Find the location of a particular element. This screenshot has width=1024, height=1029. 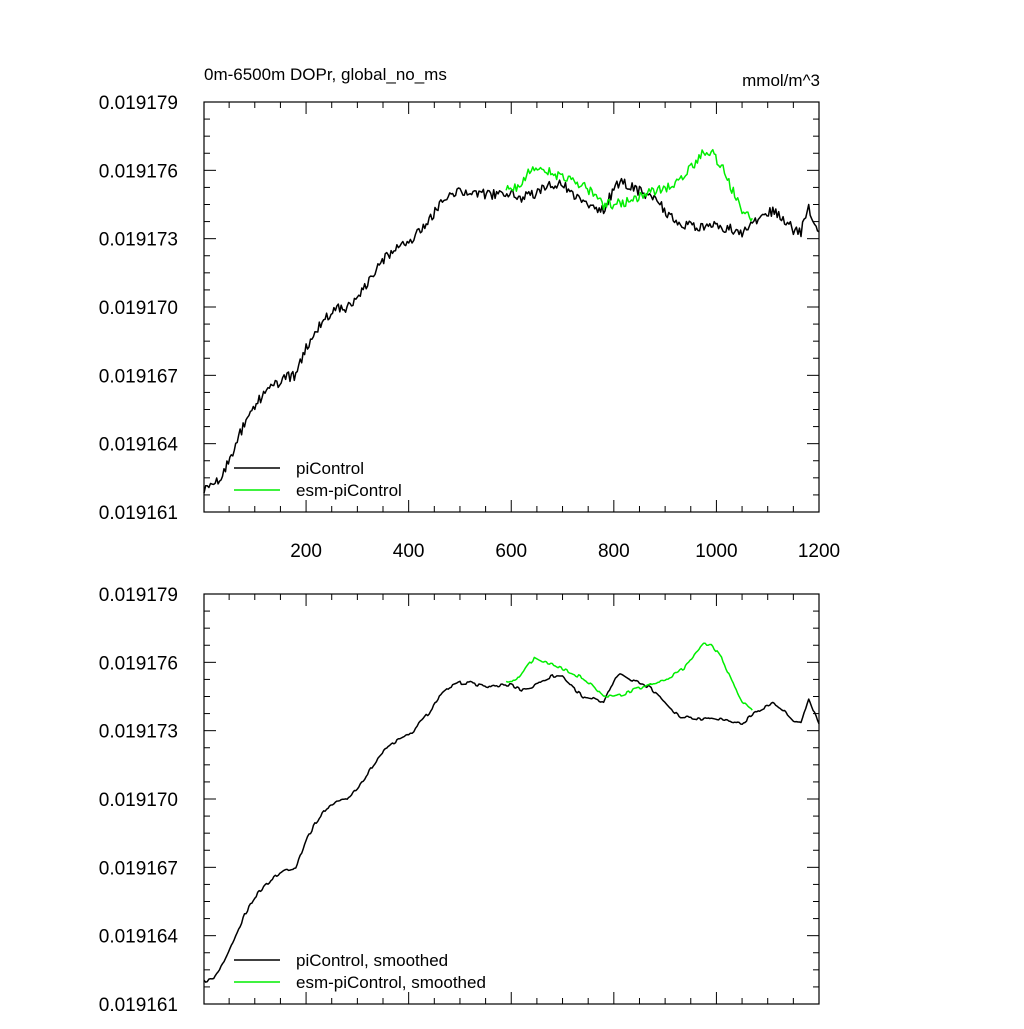

x-tick-label: 600 is located at coordinates (511, 551).